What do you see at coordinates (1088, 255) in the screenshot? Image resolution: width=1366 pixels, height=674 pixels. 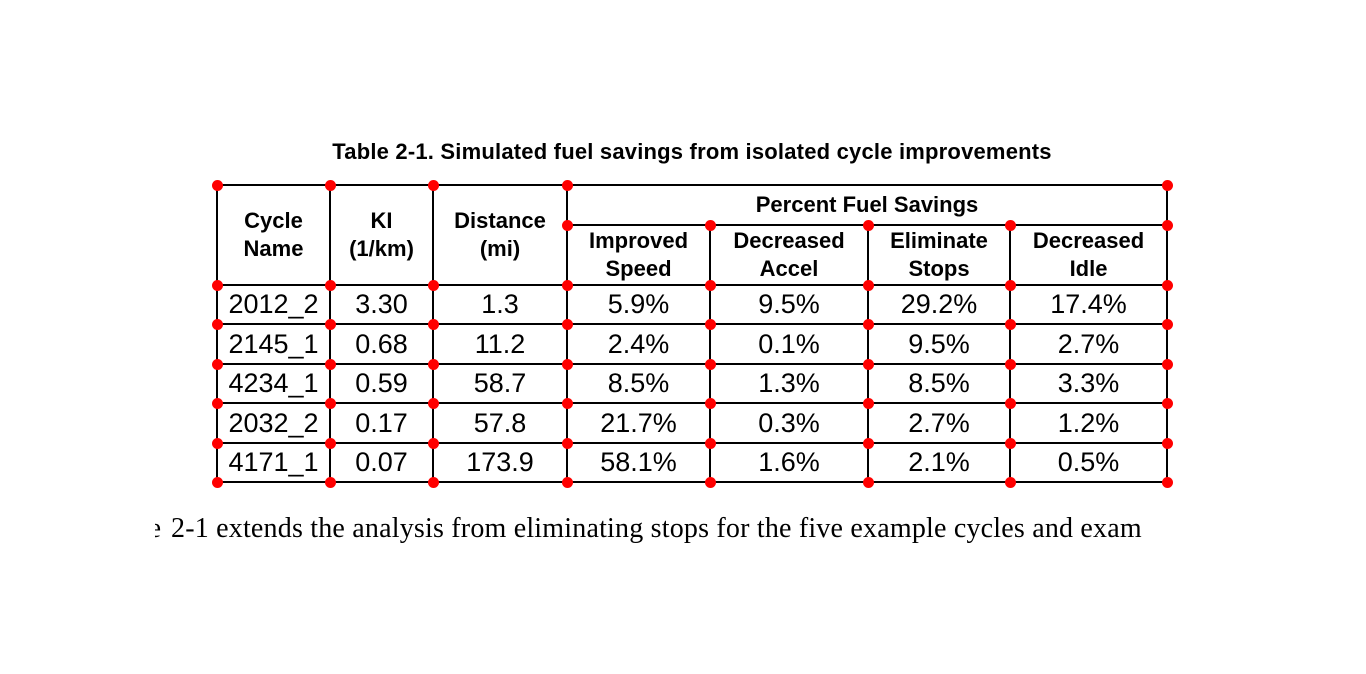 I see `col-header-decreased-idle: Decreased Idle` at bounding box center [1088, 255].